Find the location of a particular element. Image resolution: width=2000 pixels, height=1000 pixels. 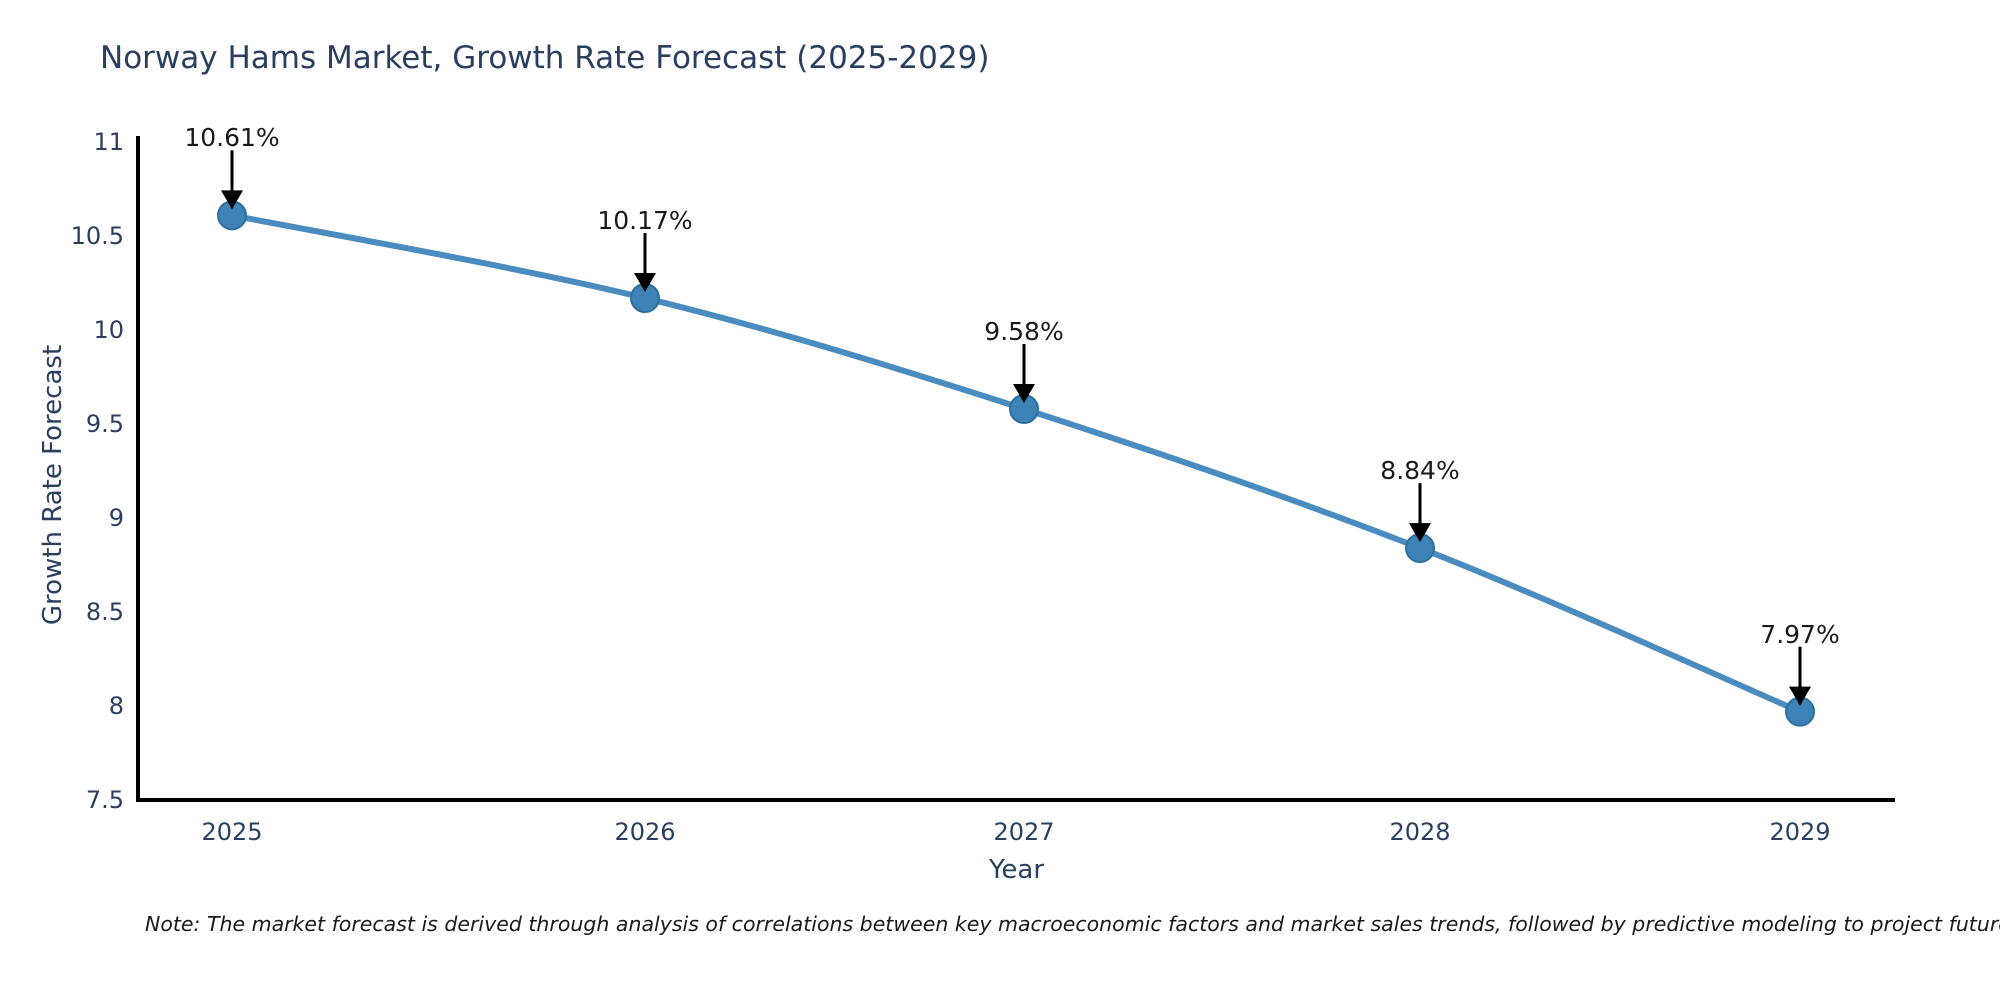

y-axis-title: Growth Rate Forecast is located at coordinates (53, 485).